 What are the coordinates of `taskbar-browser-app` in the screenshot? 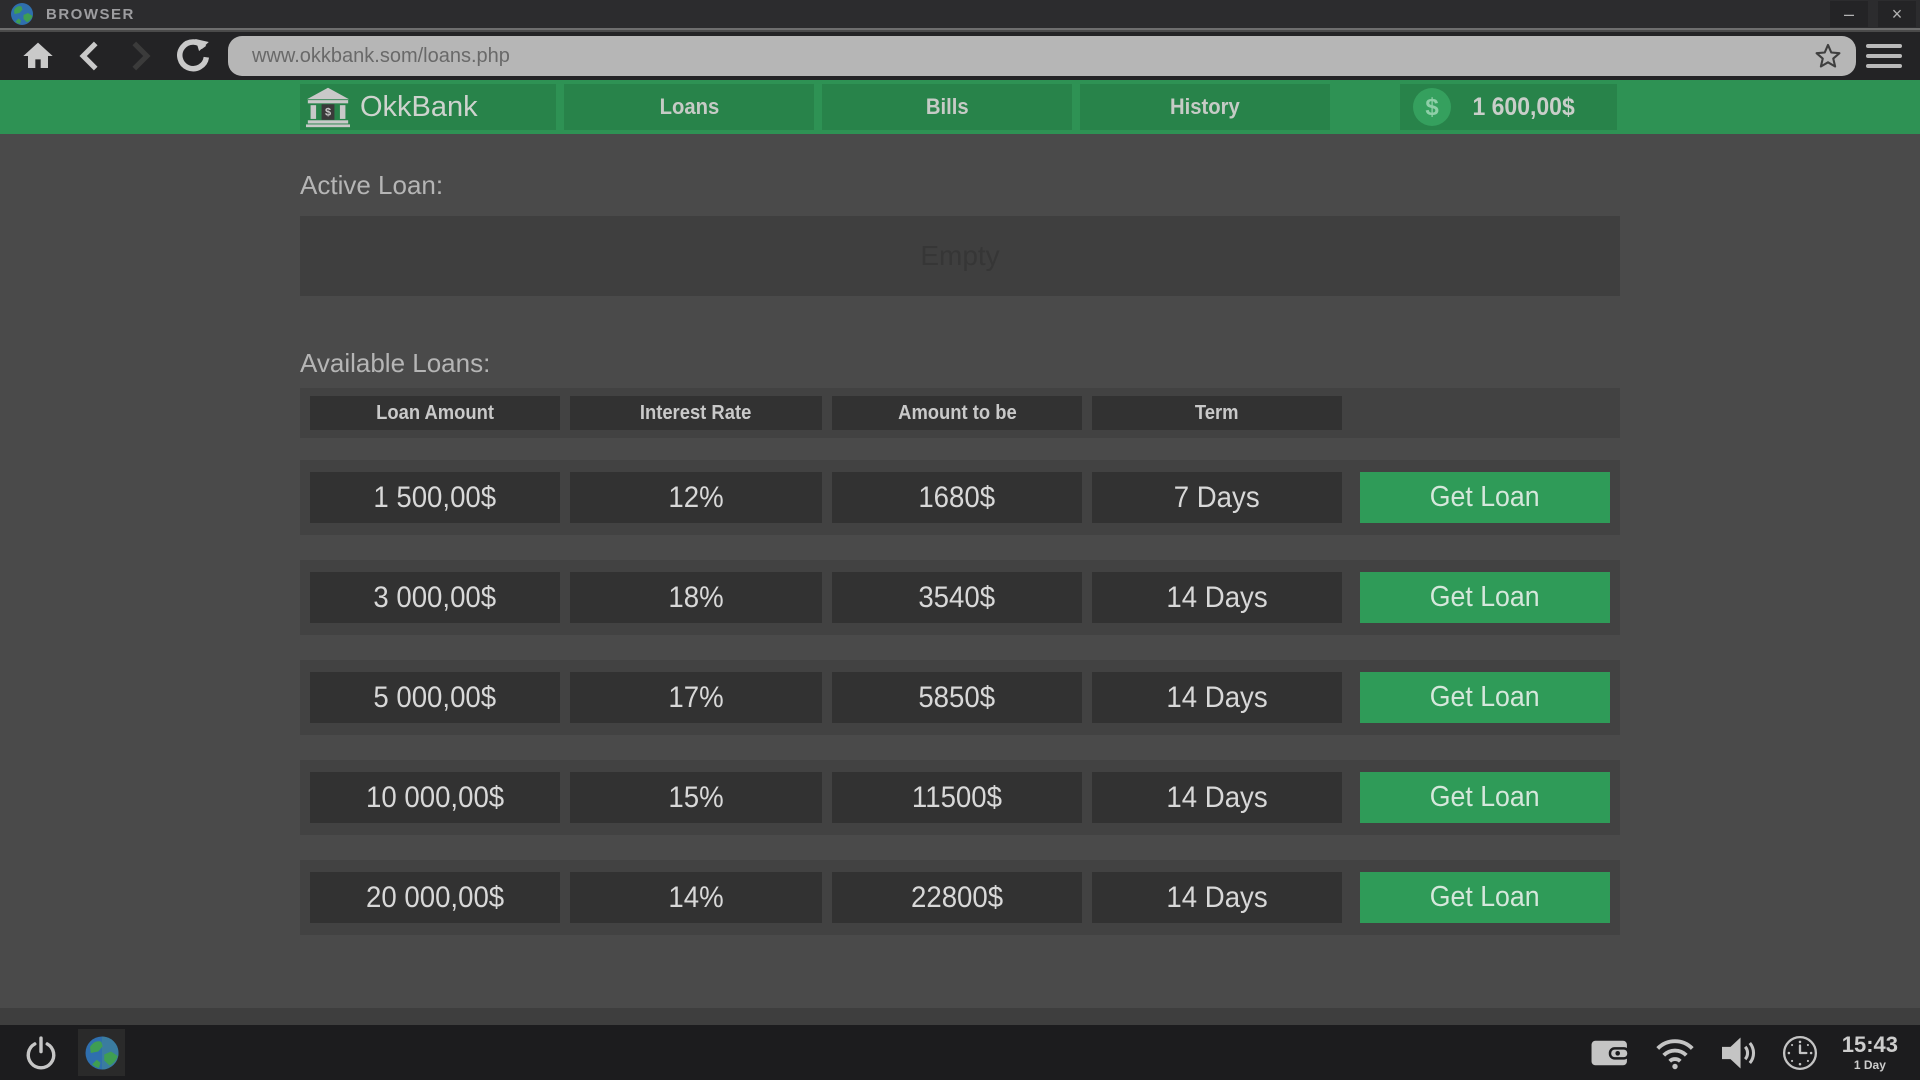 It's located at (101, 1052).